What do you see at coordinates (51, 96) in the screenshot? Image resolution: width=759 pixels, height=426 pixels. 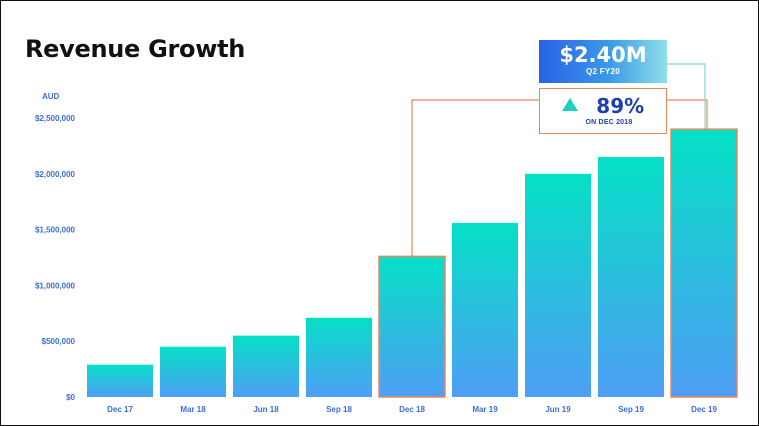 I see `y-axis-unit-label: AUD` at bounding box center [51, 96].